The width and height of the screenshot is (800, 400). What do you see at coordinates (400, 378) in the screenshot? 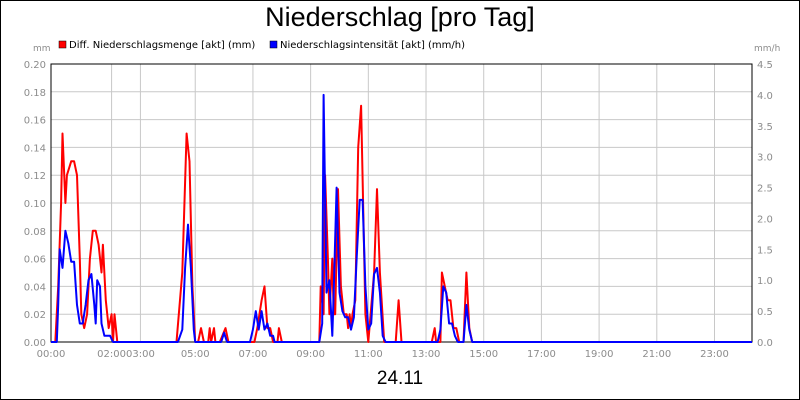
I see `date-label: 24.11` at bounding box center [400, 378].